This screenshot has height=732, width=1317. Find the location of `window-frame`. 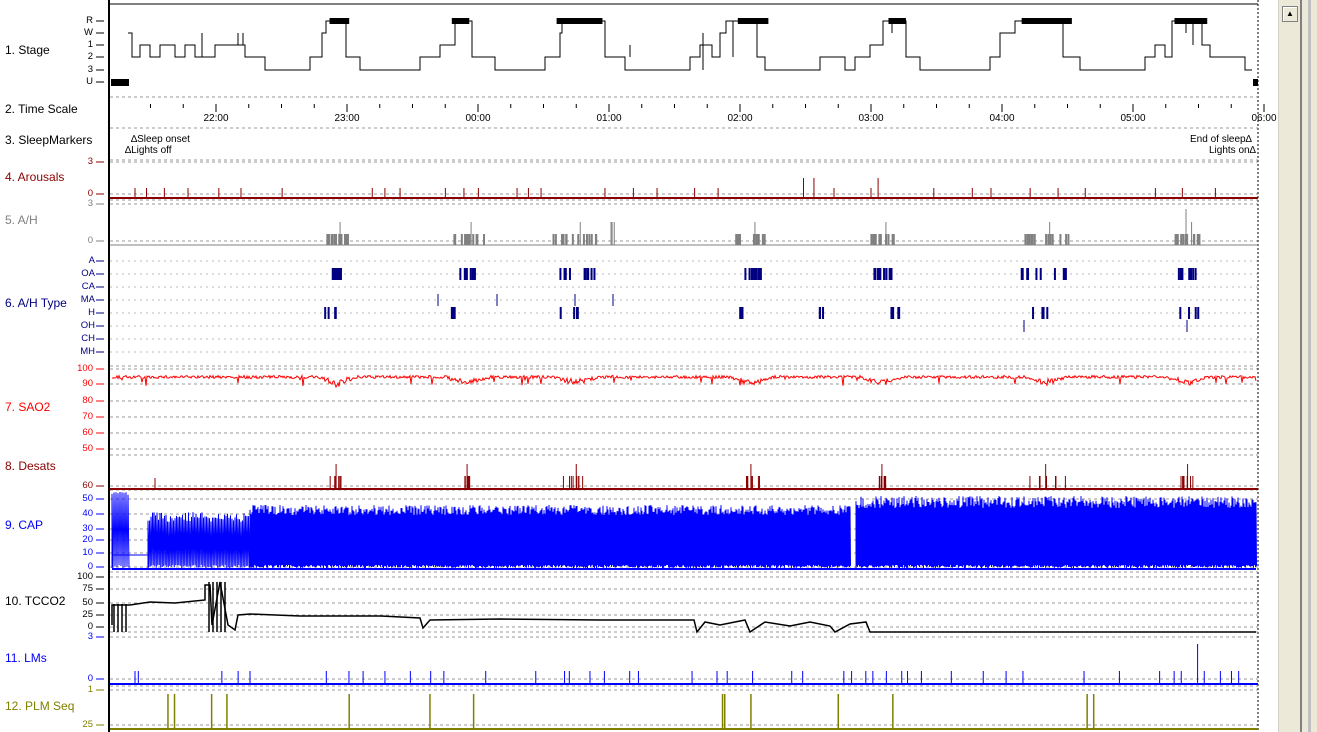

window-frame is located at coordinates (1308, 366).